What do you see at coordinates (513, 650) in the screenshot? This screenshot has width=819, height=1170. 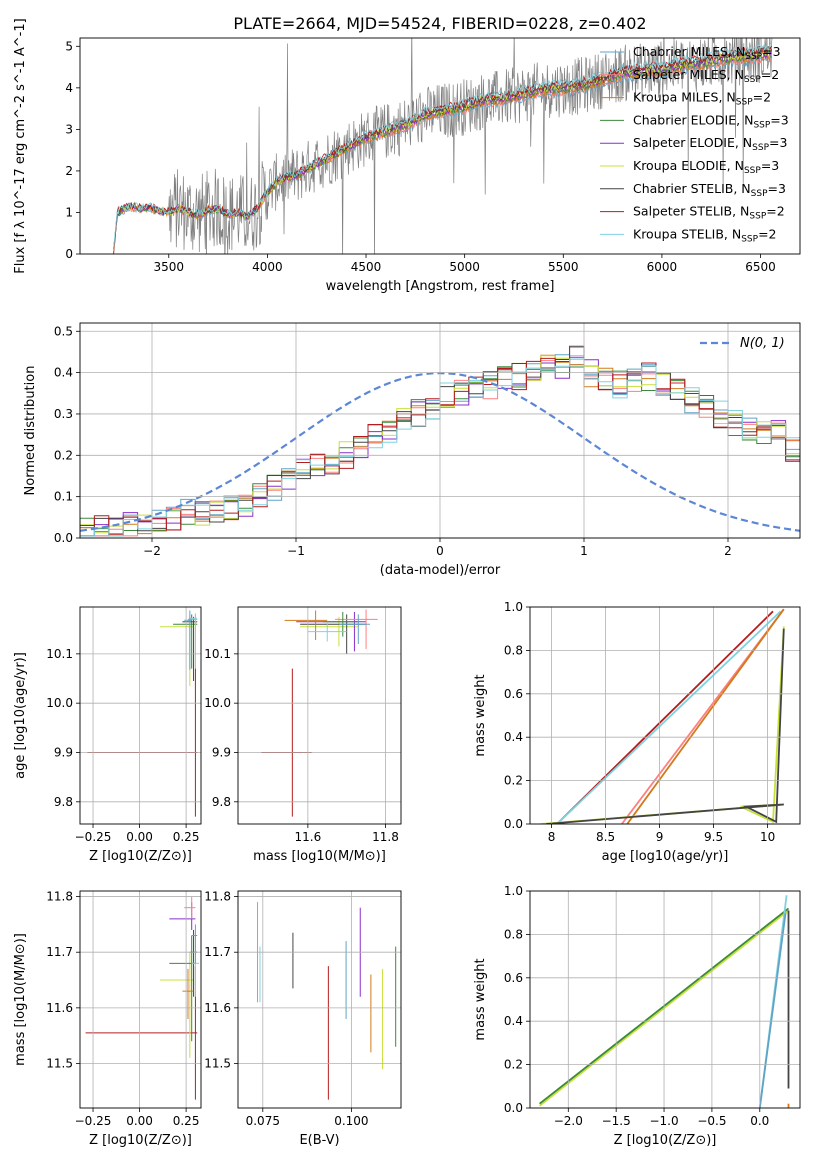 I see `y-tick-label: 0.8` at bounding box center [513, 650].